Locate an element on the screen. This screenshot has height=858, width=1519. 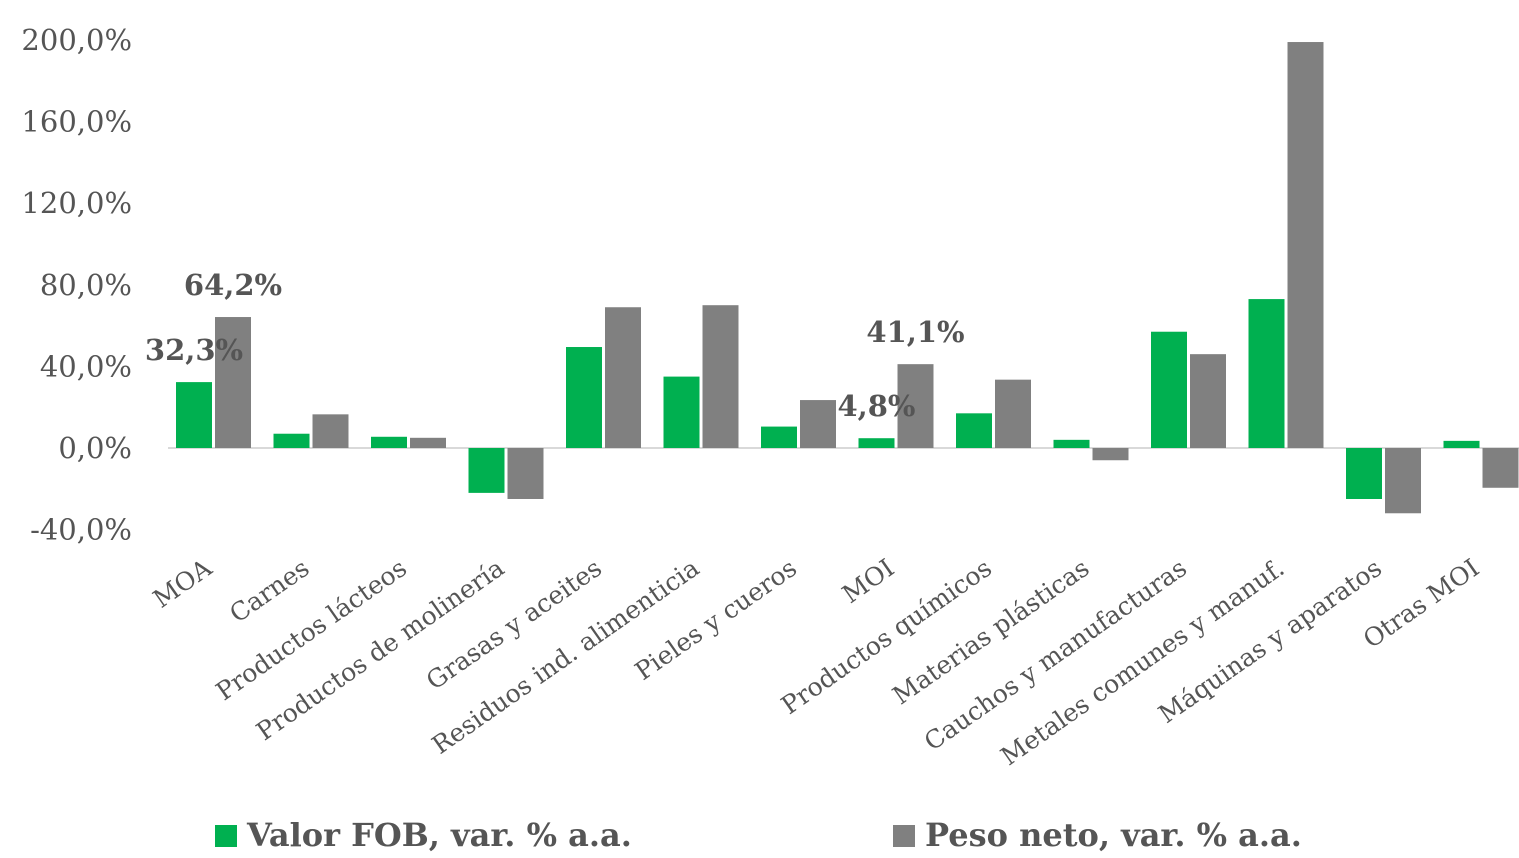
bar-peso-neto-materias-plasticas is located at coordinates (1110, 454).